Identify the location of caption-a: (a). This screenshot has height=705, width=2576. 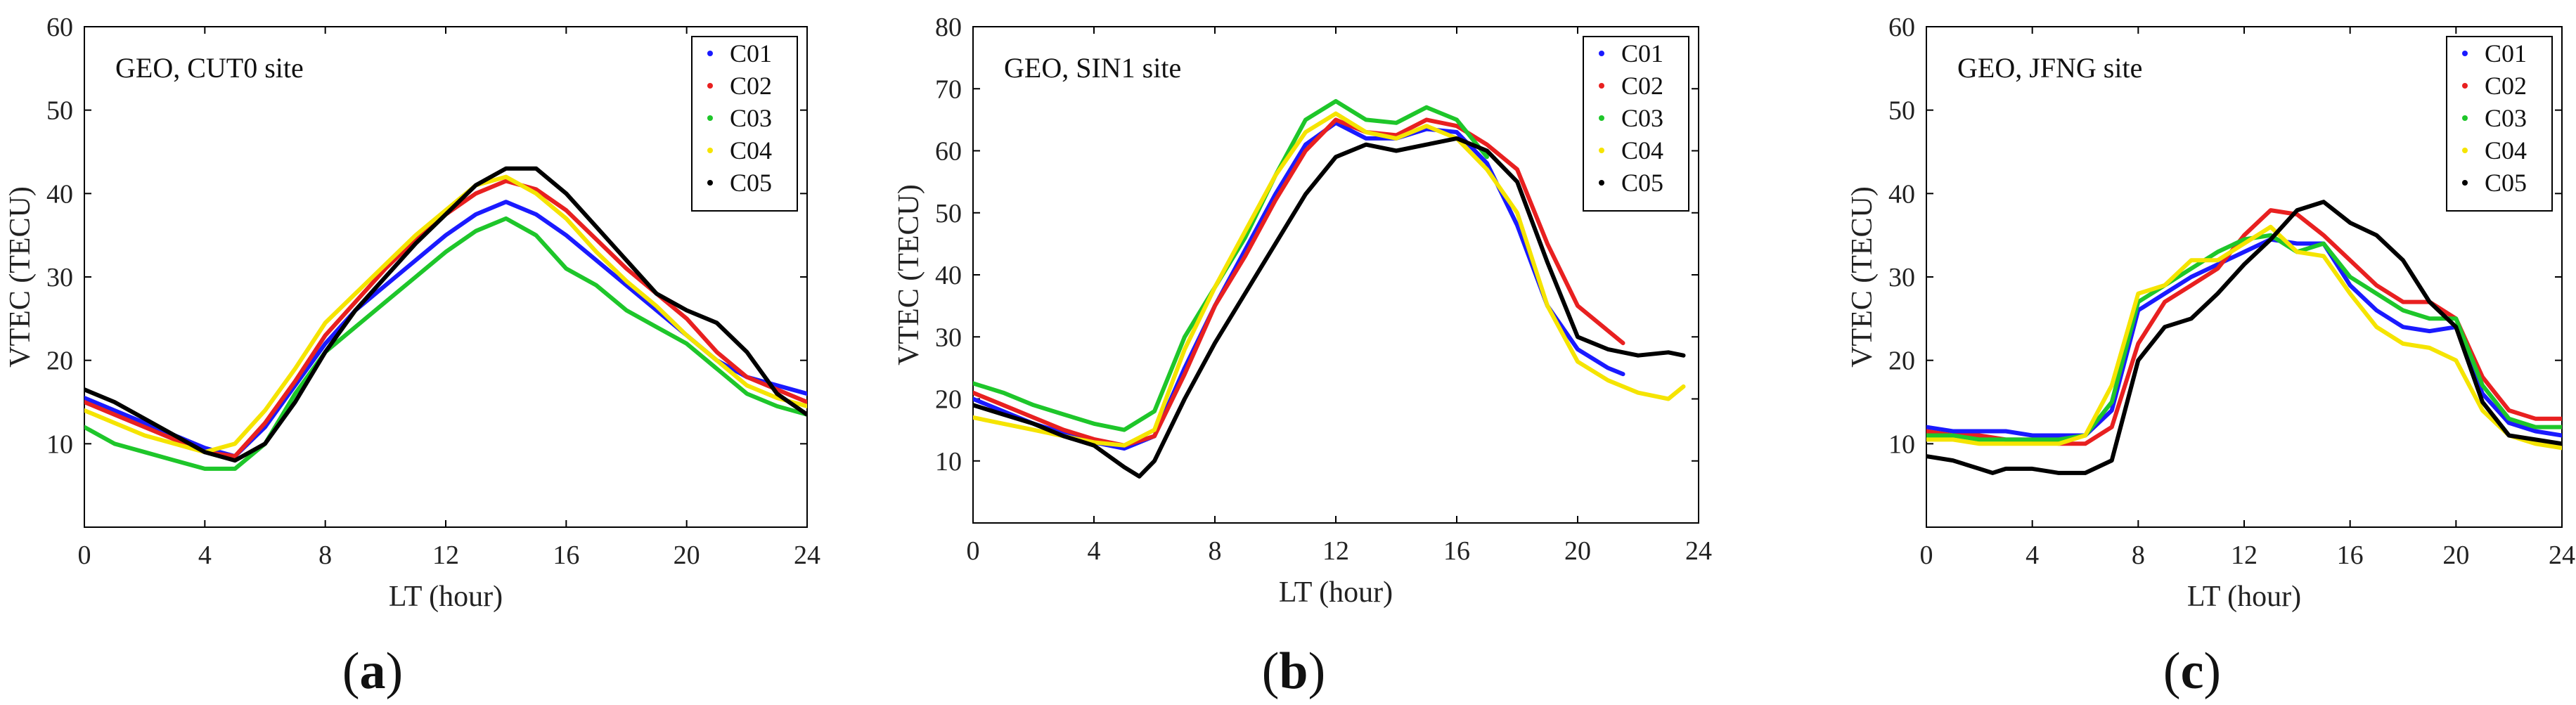
(373, 671).